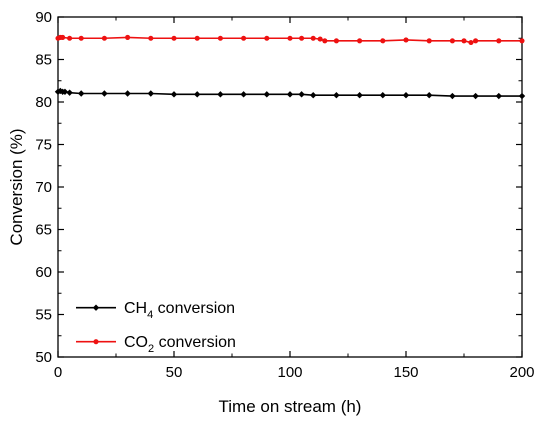 The width and height of the screenshot is (550, 431). I want to click on x-tick-label: 200, so click(521, 372).